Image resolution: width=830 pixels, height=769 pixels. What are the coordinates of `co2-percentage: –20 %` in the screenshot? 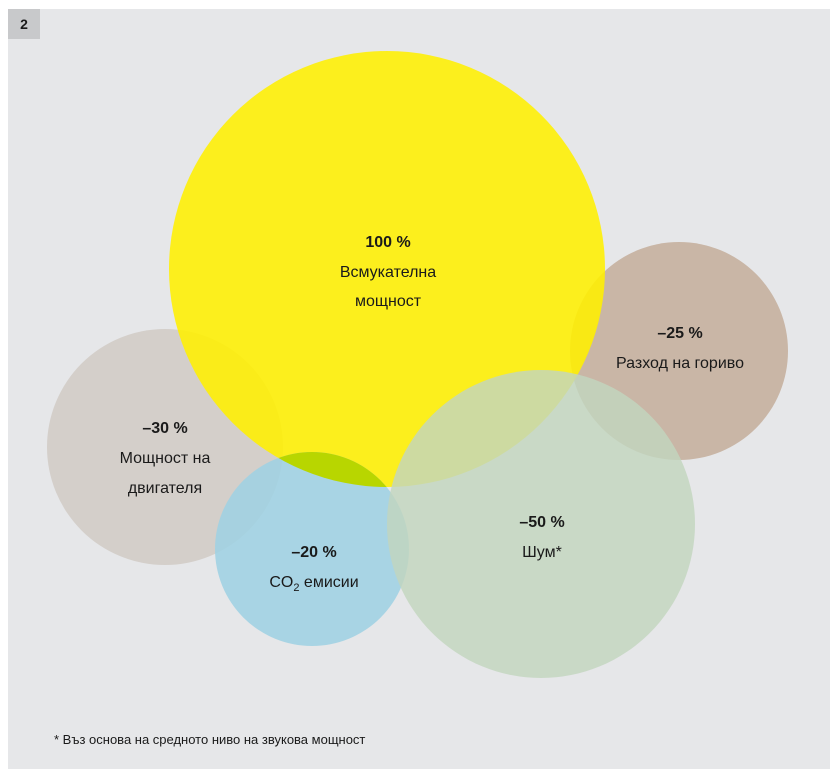 It's located at (313, 552).